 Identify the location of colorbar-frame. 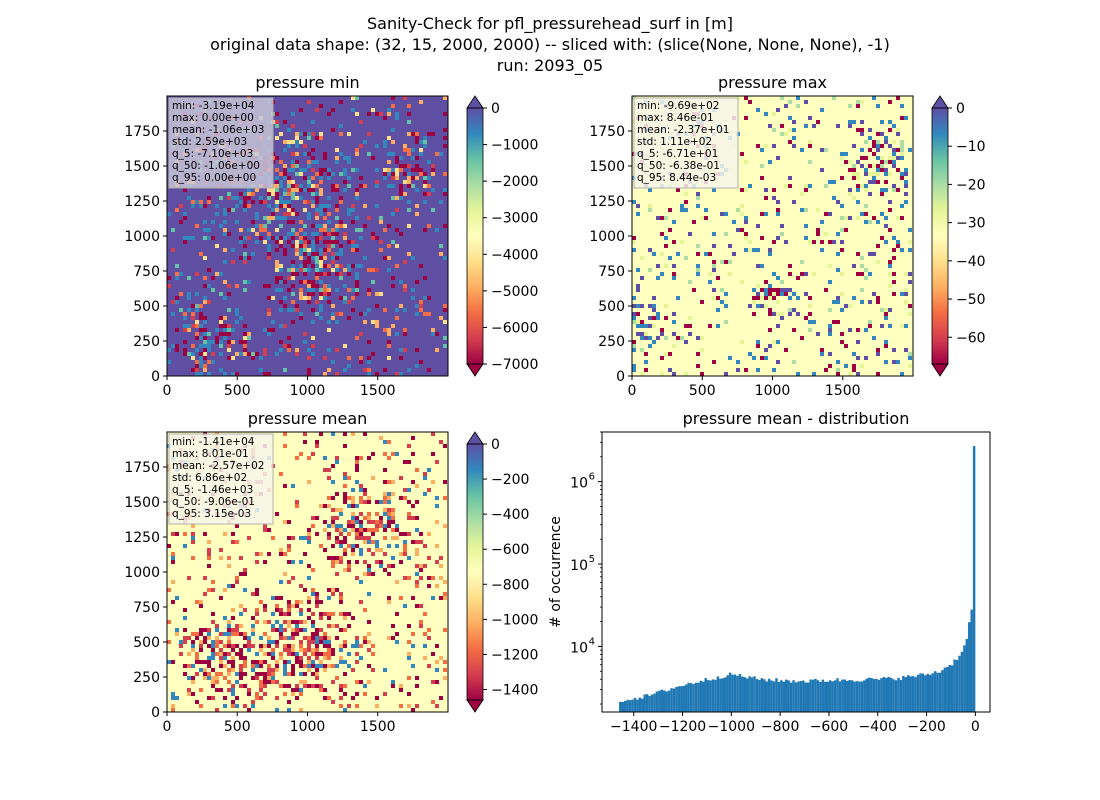
(475, 572).